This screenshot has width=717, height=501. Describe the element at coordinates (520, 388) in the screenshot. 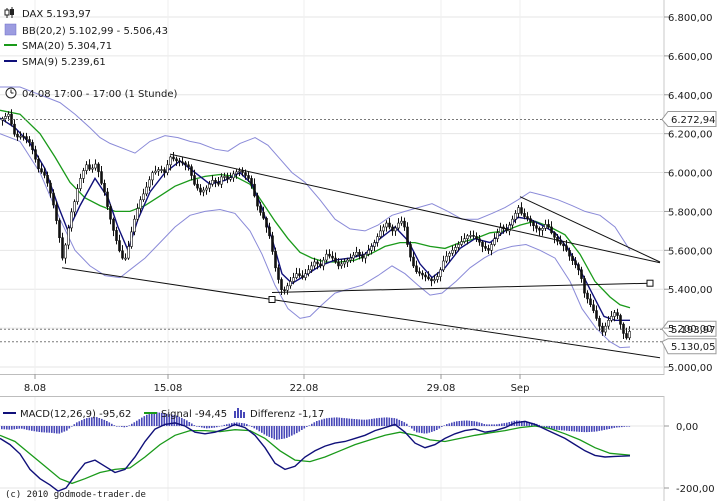

I see `time-tick-label: Sep` at that location.